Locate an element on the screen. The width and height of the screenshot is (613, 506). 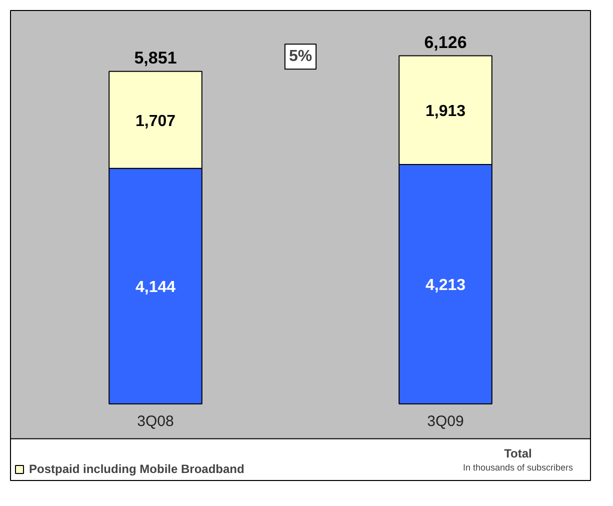
total-label: 5,851 is located at coordinates (155, 58).